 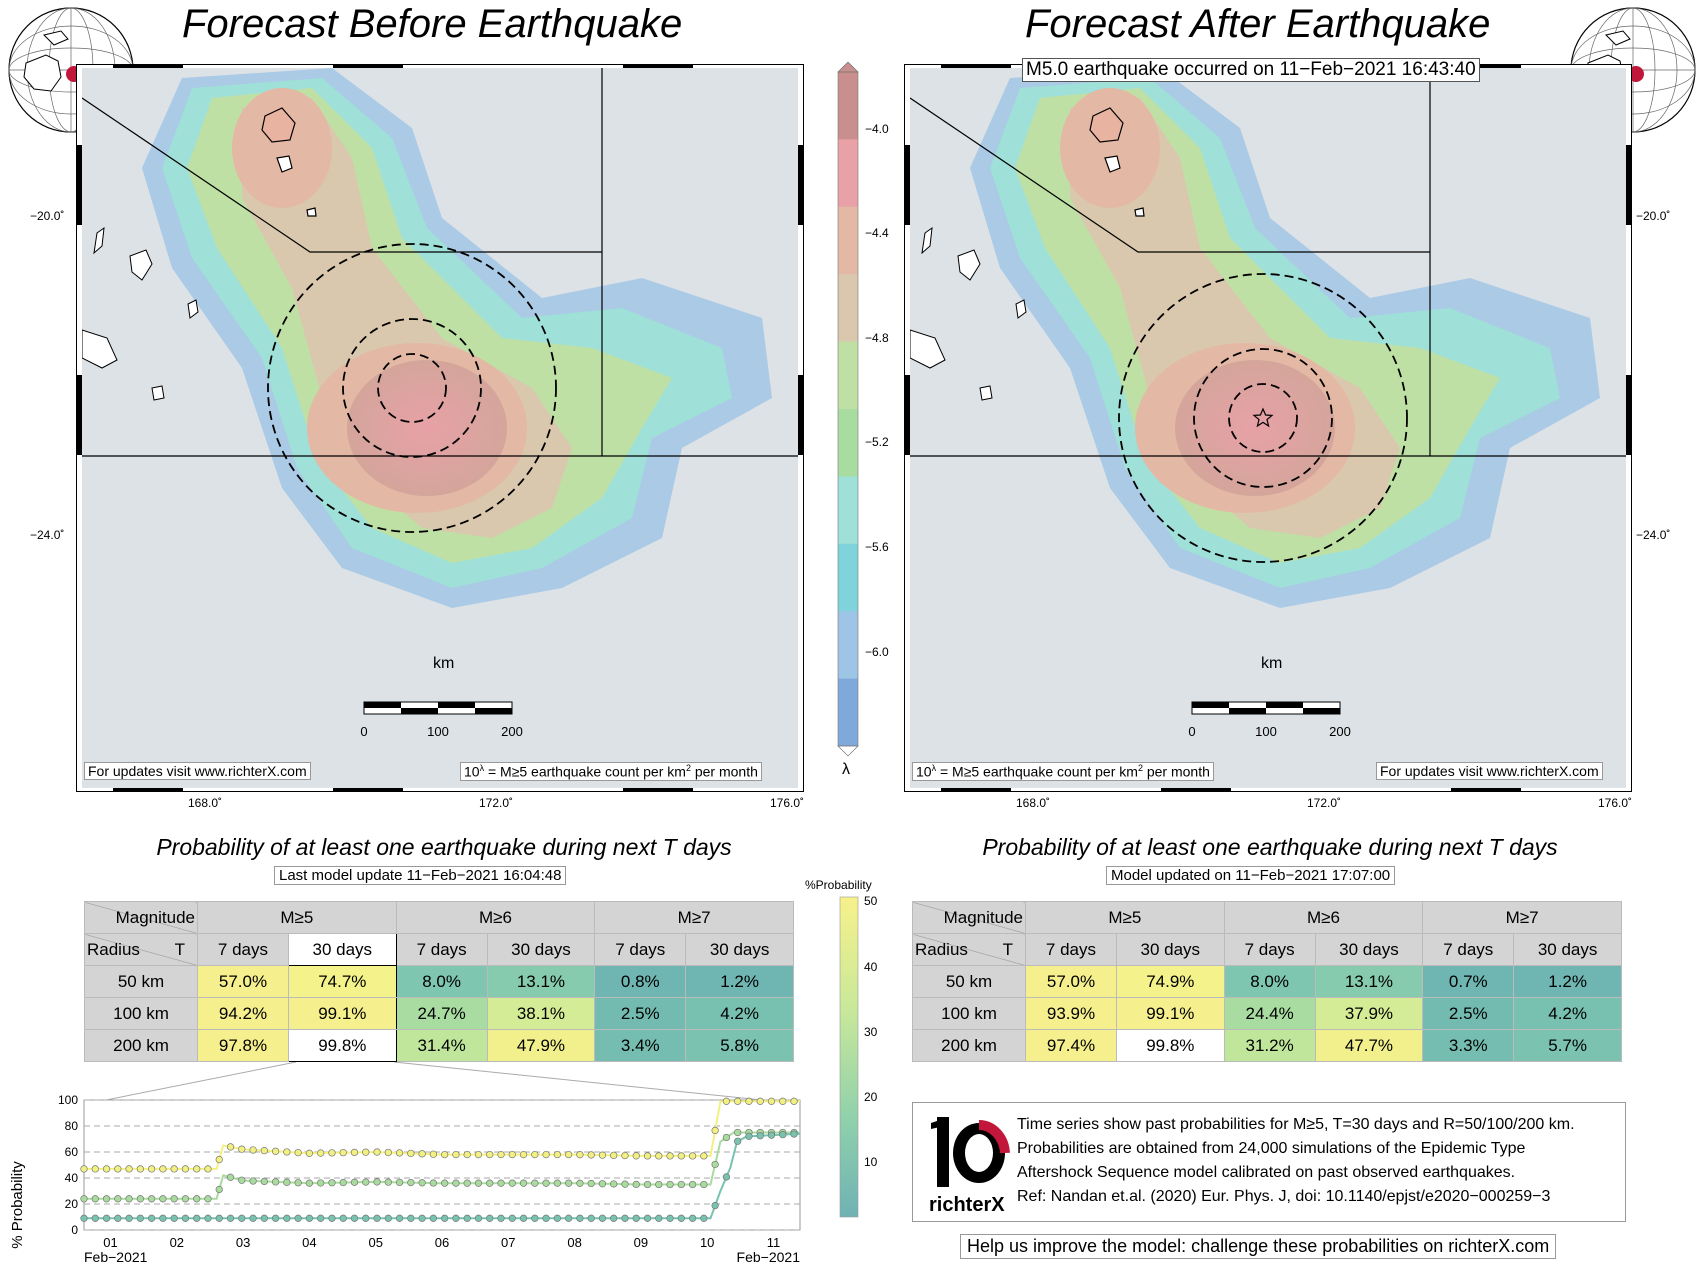 I want to click on probability-colorbar: 50 40 30 20 10 %Probability, so click(x=841, y=1048).